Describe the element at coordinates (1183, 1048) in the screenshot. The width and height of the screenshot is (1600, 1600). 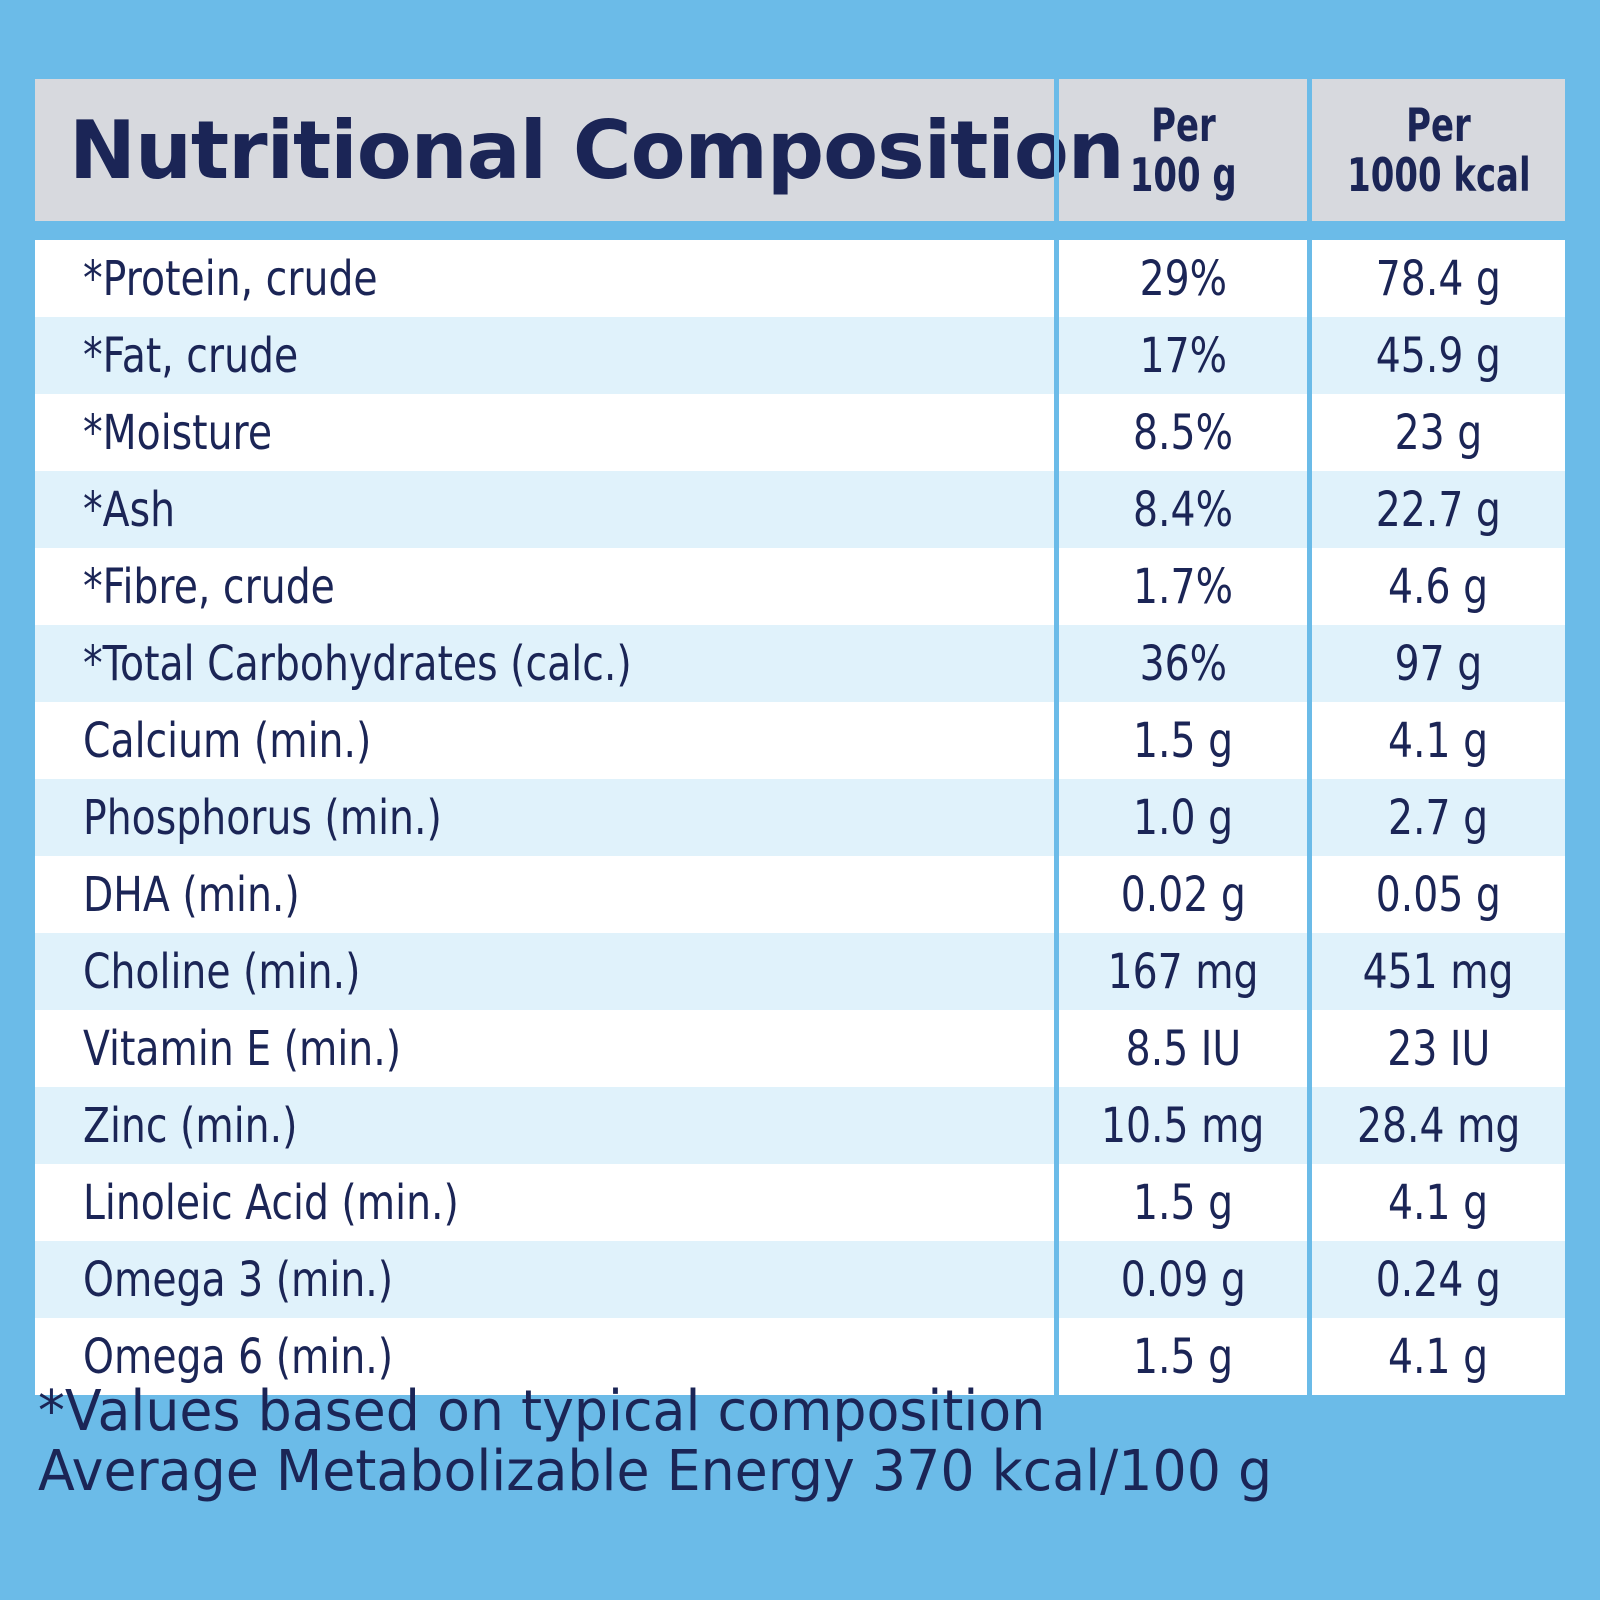
I see `value-per-100g-text: 8.5 IU` at that location.